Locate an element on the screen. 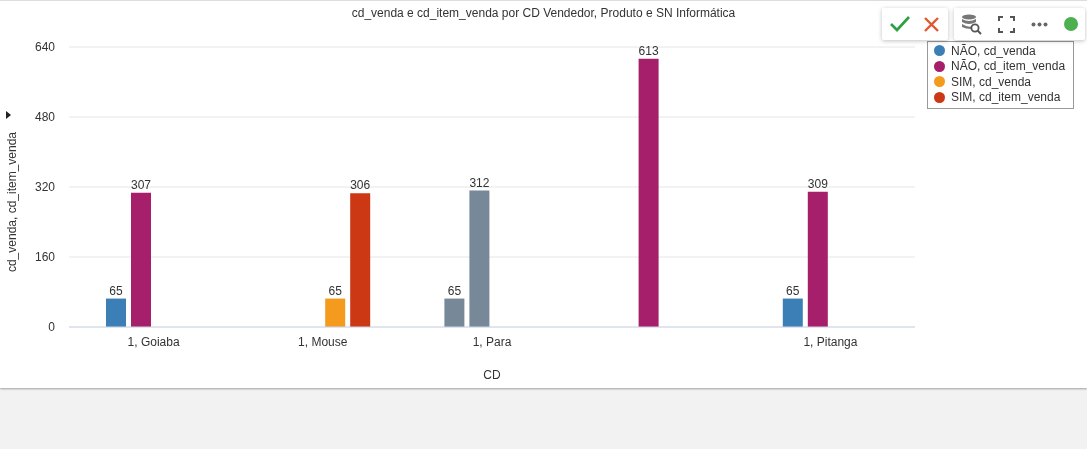 Image resolution: width=1087 pixels, height=449 pixels. chart-title: cd_venda e cd_item_venda por CD Vendedor, Produto e SN Informática is located at coordinates (543, 13).